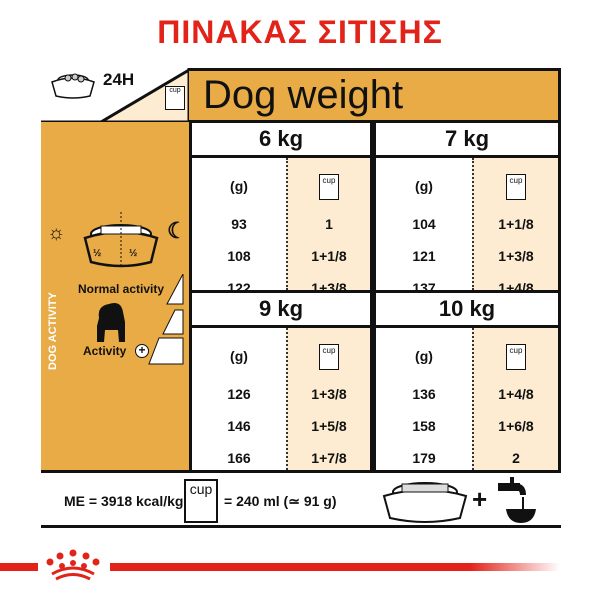  I want to click on grams-column: (g) 93 108 122, so click(239, 227).